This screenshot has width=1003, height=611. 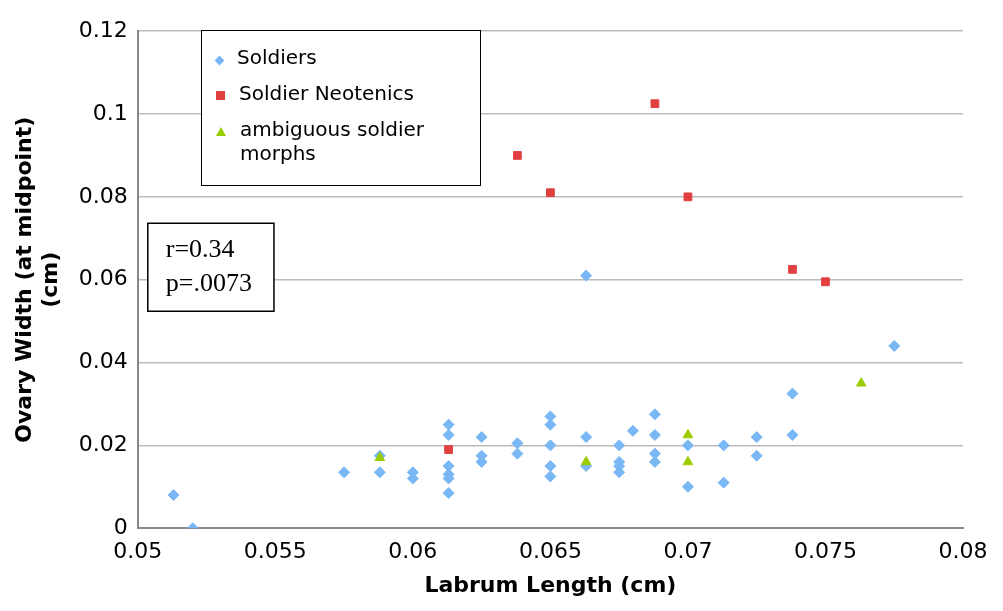 I want to click on x-tick-label: 0.065, so click(x=550, y=551).